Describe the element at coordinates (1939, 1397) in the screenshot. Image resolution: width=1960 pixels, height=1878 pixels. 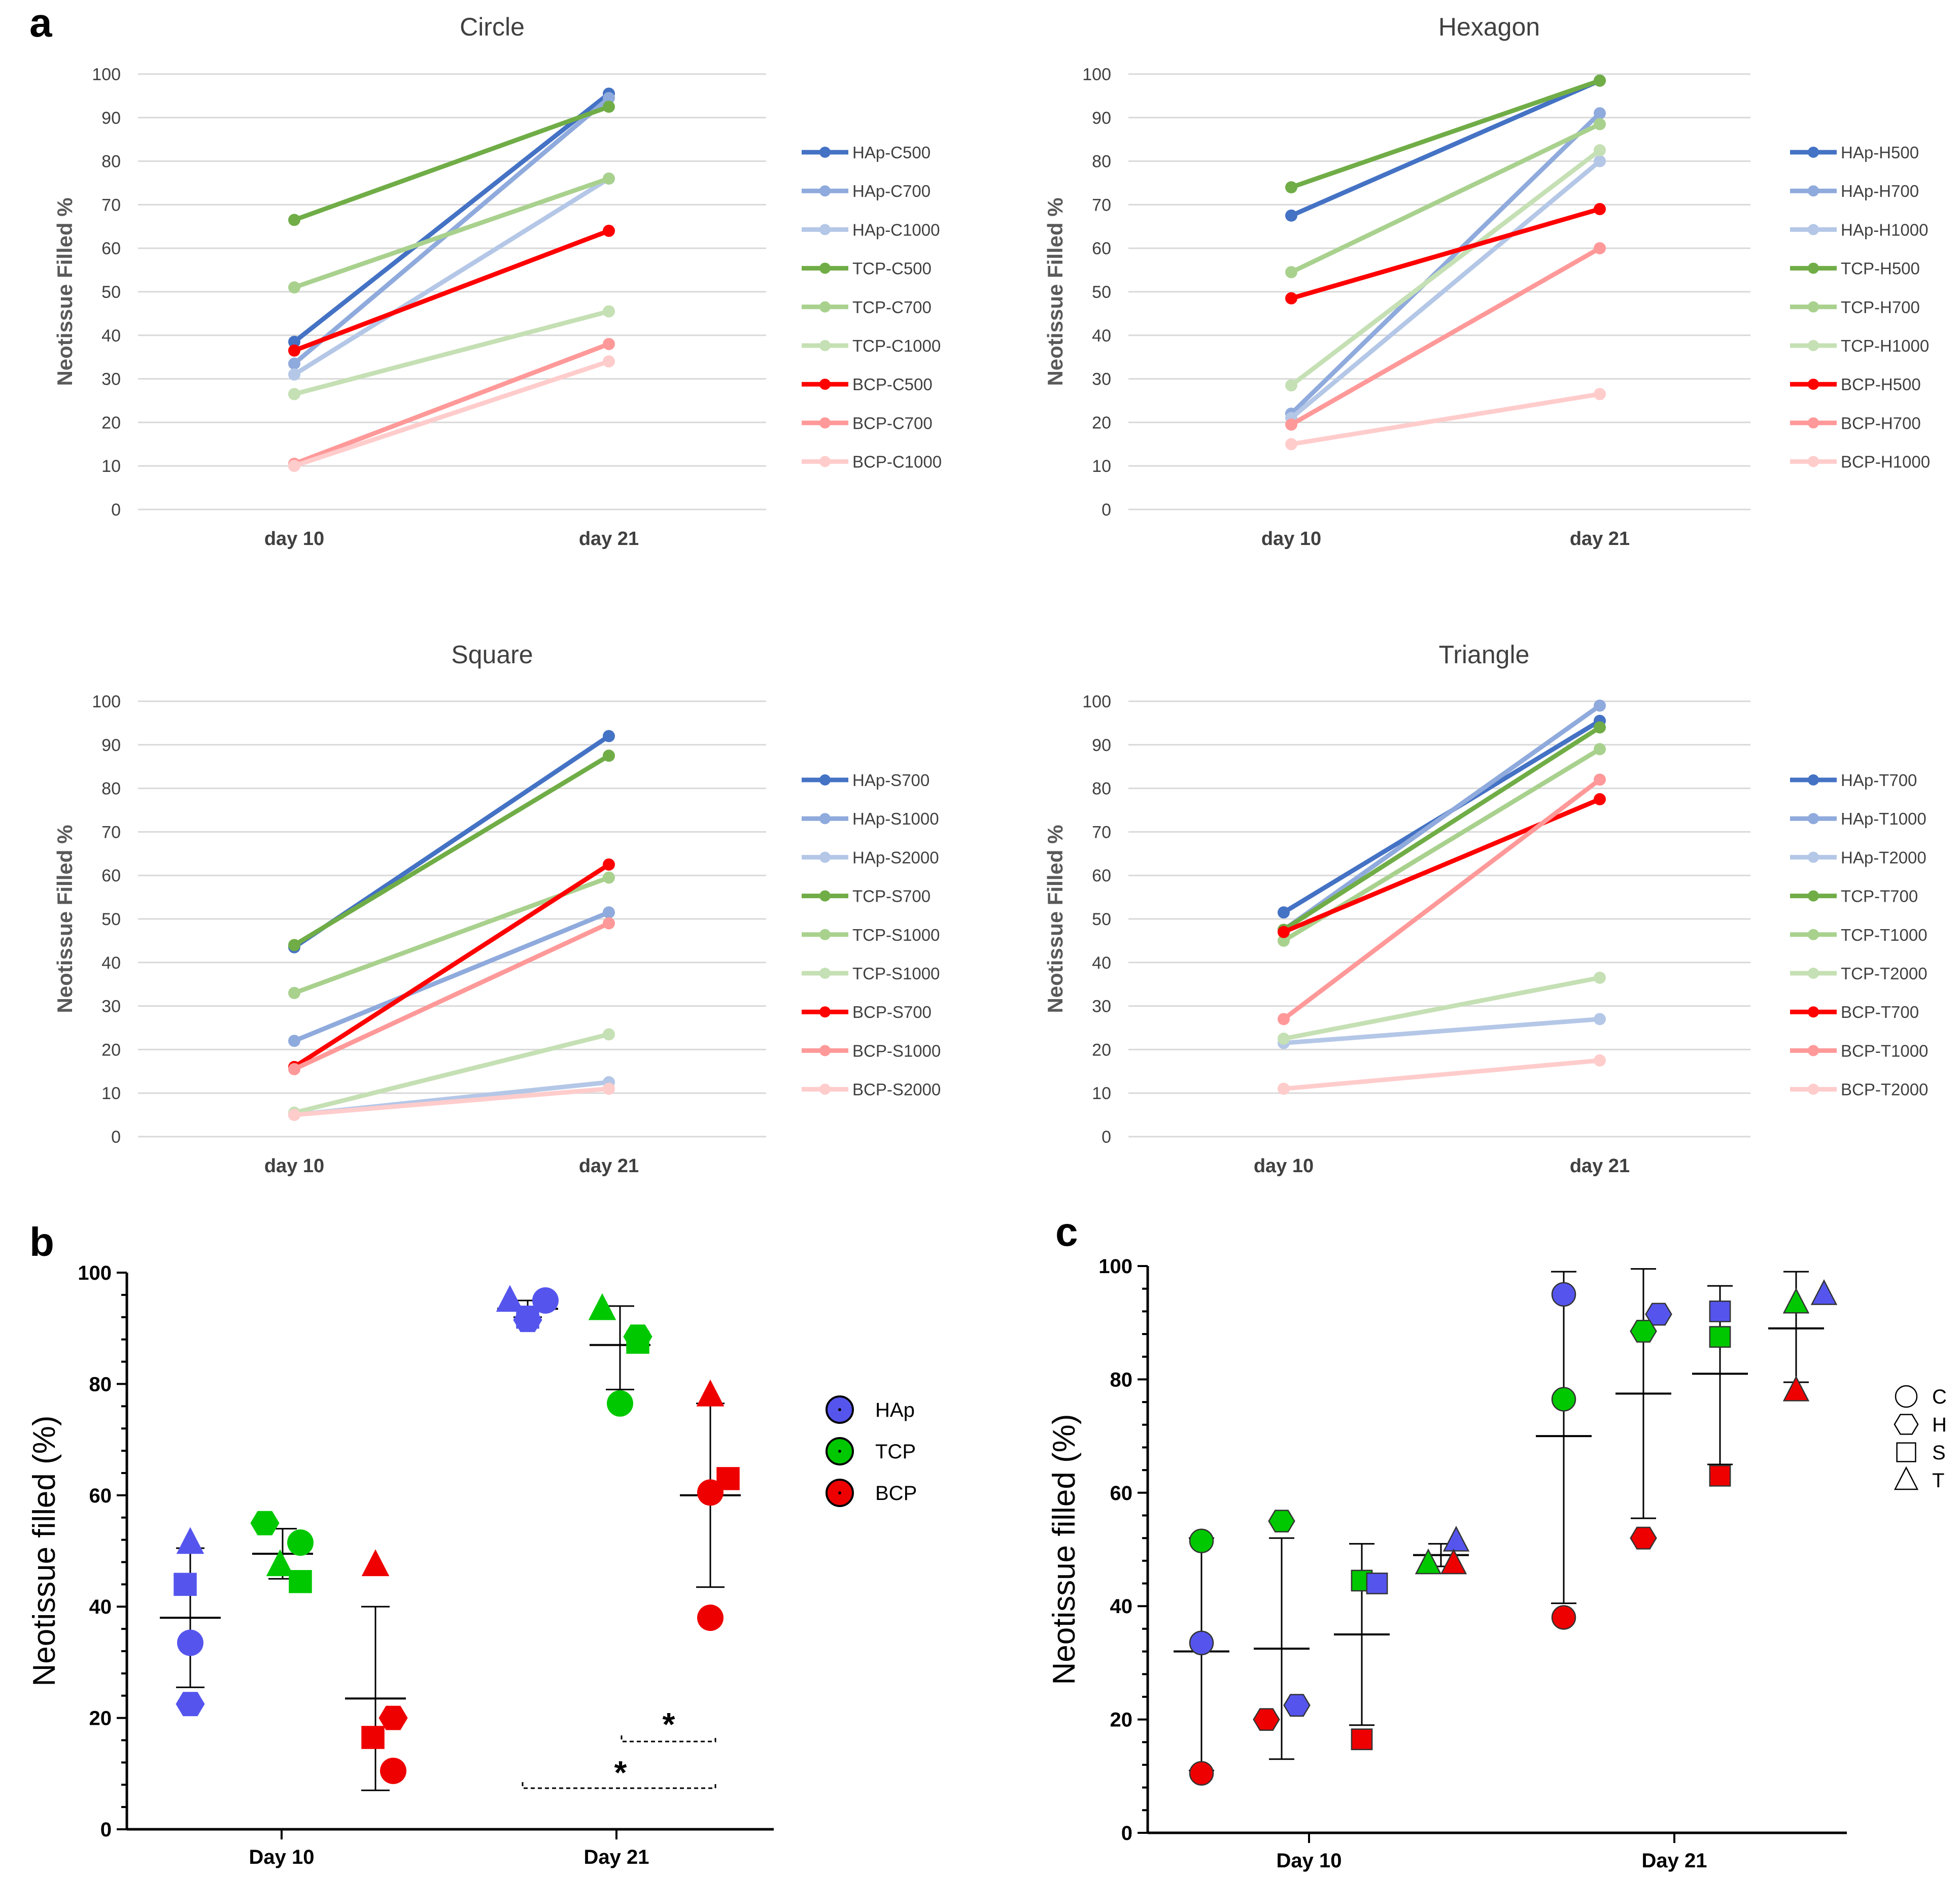
I see `legend-label: C` at that location.